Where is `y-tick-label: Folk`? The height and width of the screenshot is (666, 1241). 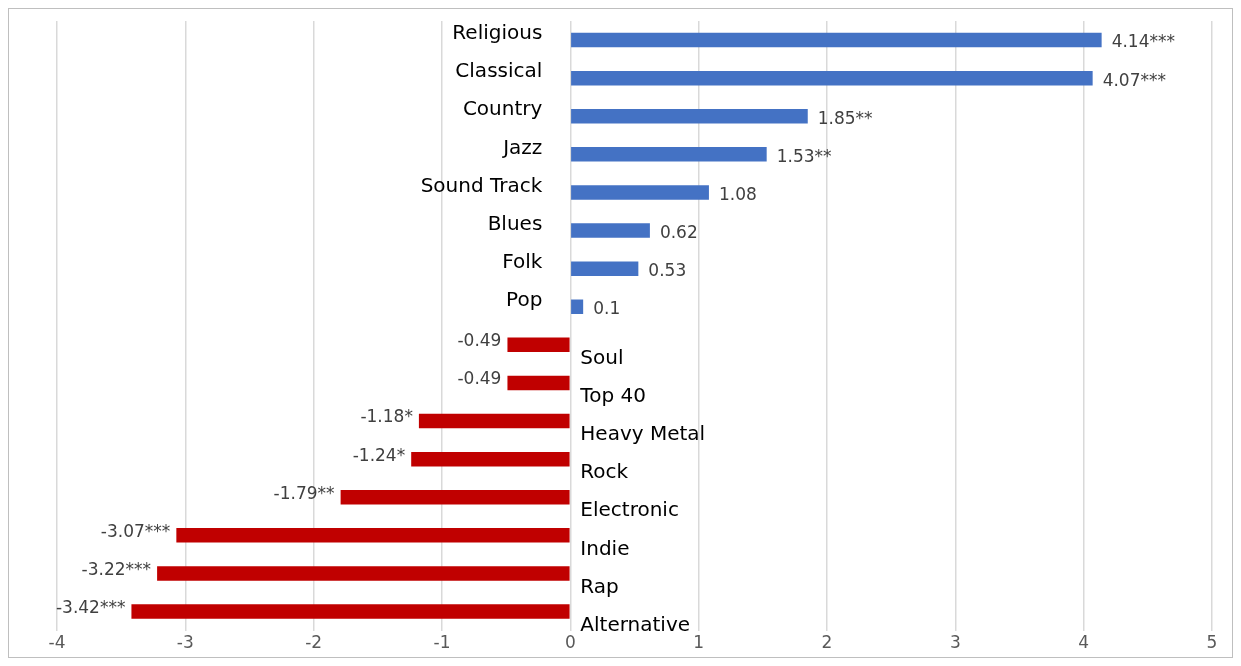 y-tick-label: Folk is located at coordinates (522, 260).